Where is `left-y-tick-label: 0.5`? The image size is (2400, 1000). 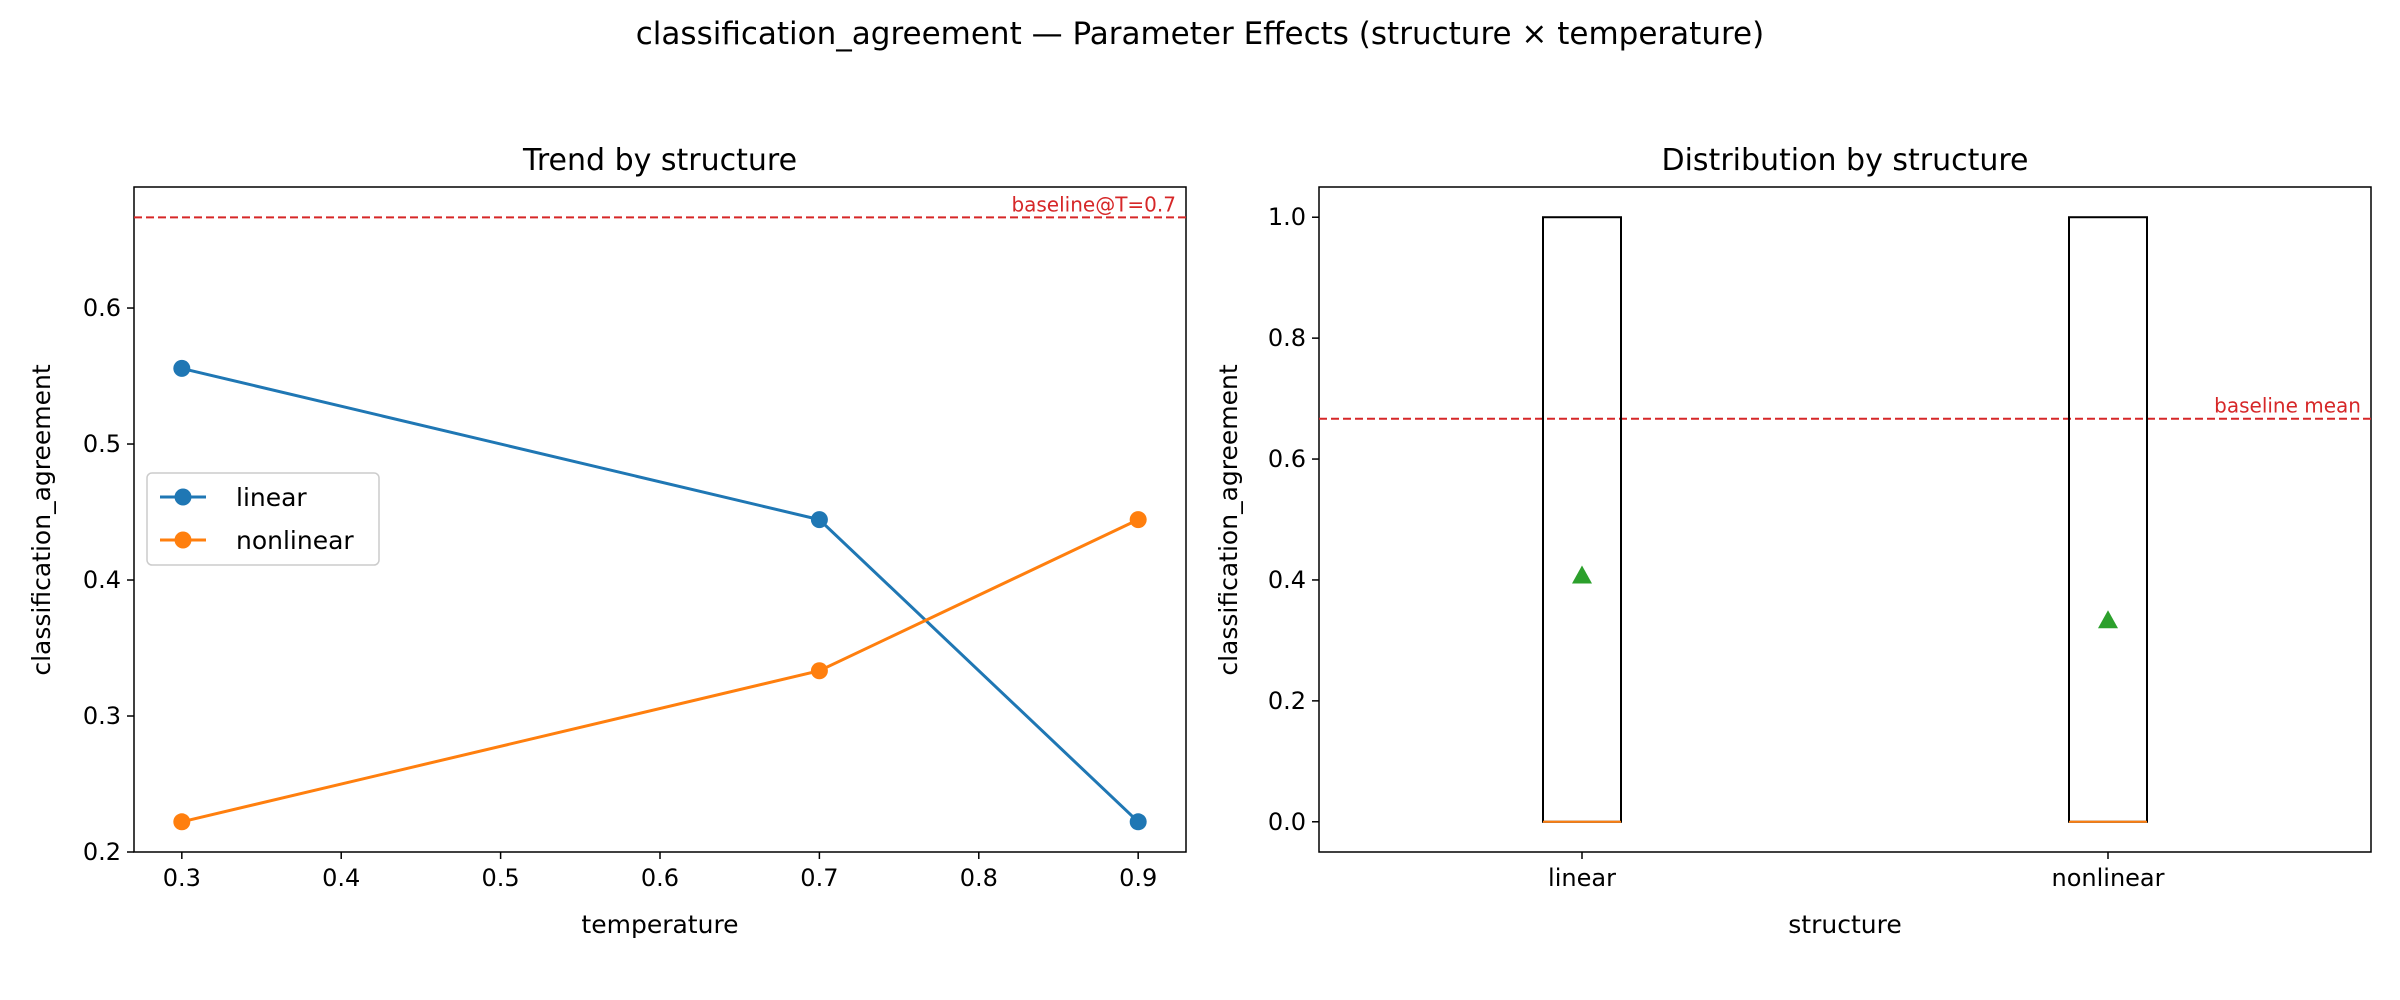
left-y-tick-label: 0.5 is located at coordinates (102, 444).